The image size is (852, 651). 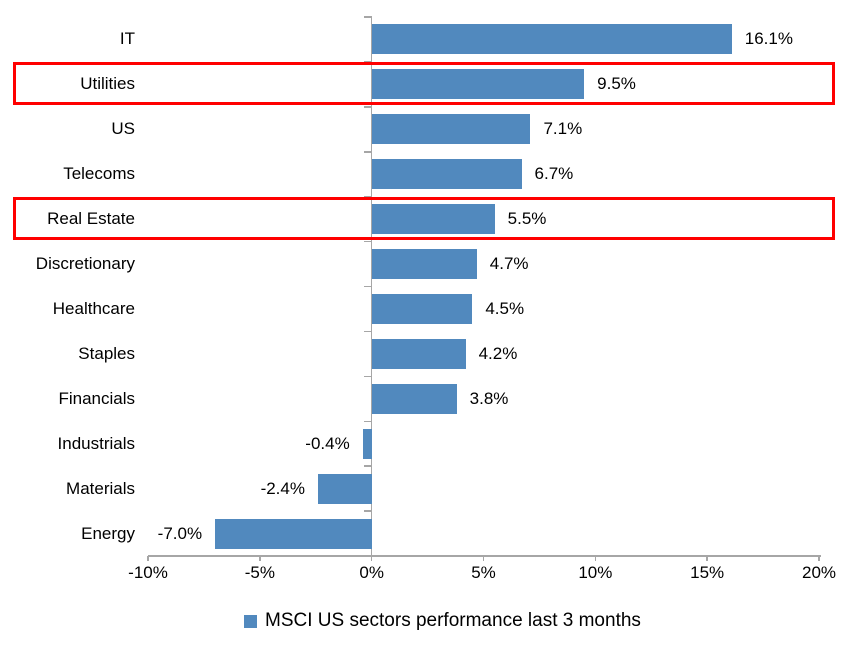 I want to click on highlight-box-real-estate, so click(x=424, y=218).